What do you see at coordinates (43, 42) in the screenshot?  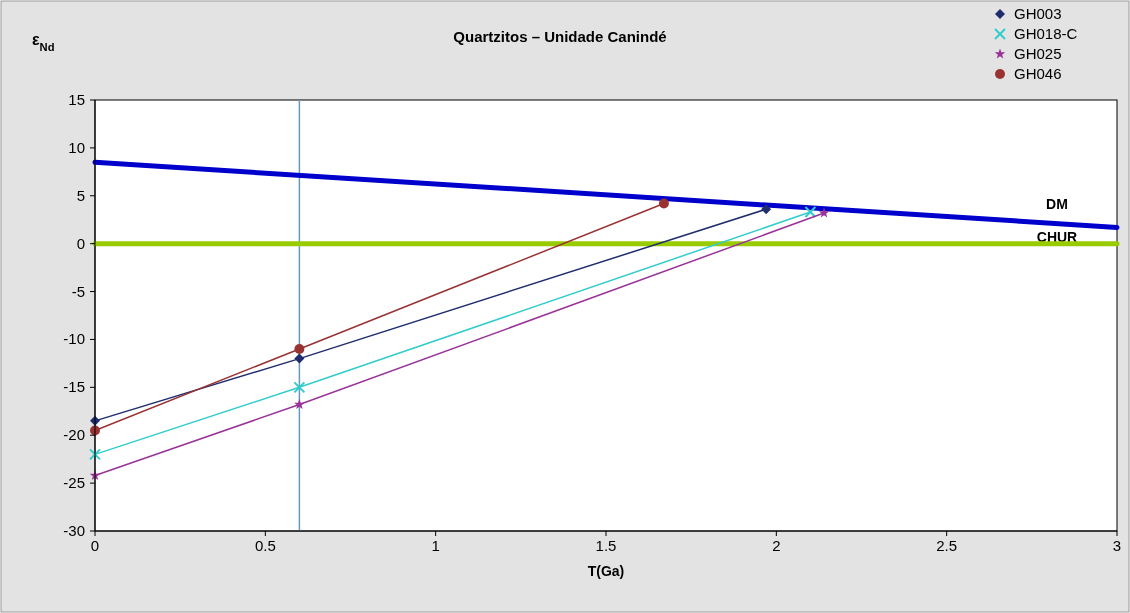 I see `y-axis-title: ε$_{Nd}$` at bounding box center [43, 42].